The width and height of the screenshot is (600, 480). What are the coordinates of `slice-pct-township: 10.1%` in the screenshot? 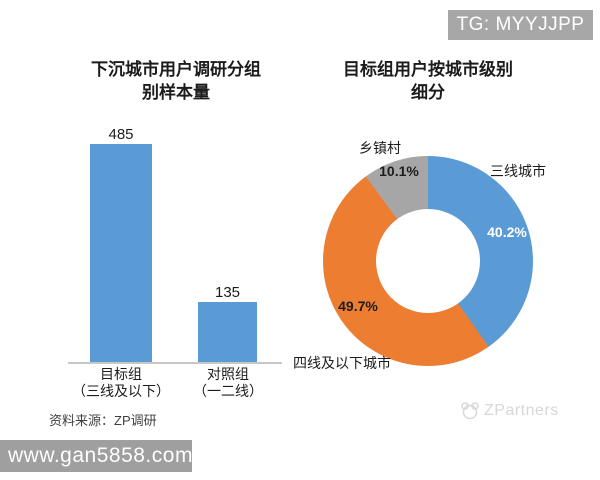 It's located at (399, 171).